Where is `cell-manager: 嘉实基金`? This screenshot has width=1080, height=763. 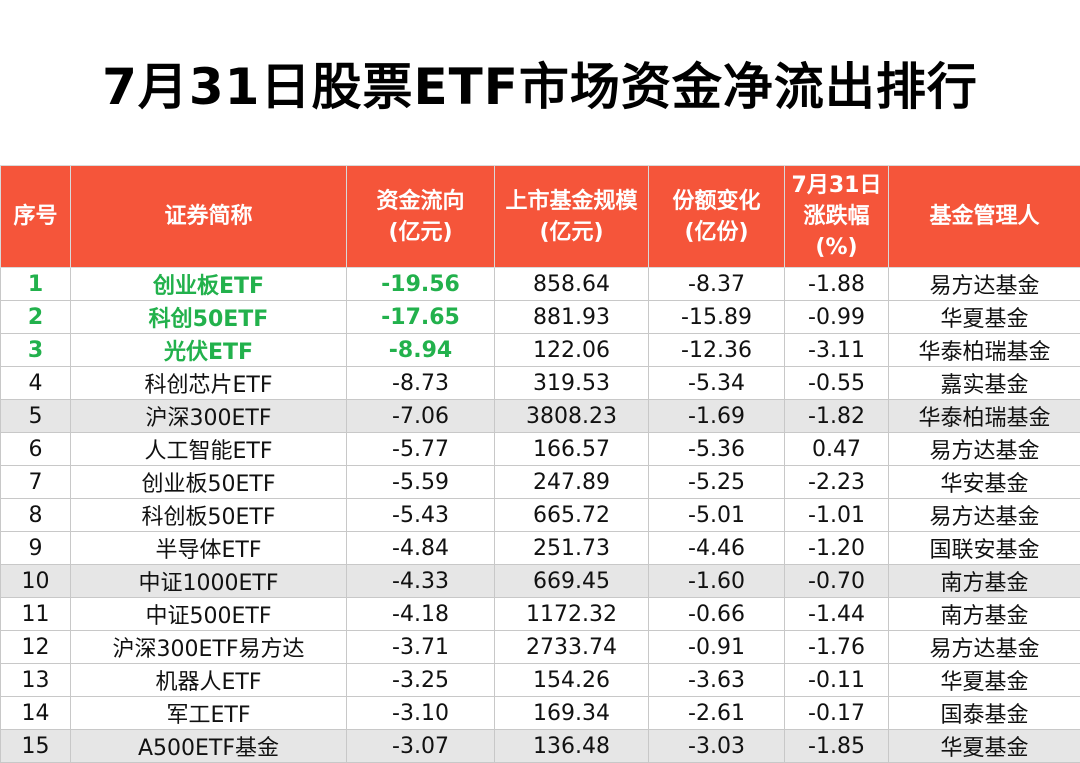
cell-manager: 嘉实基金 is located at coordinates (984, 383).